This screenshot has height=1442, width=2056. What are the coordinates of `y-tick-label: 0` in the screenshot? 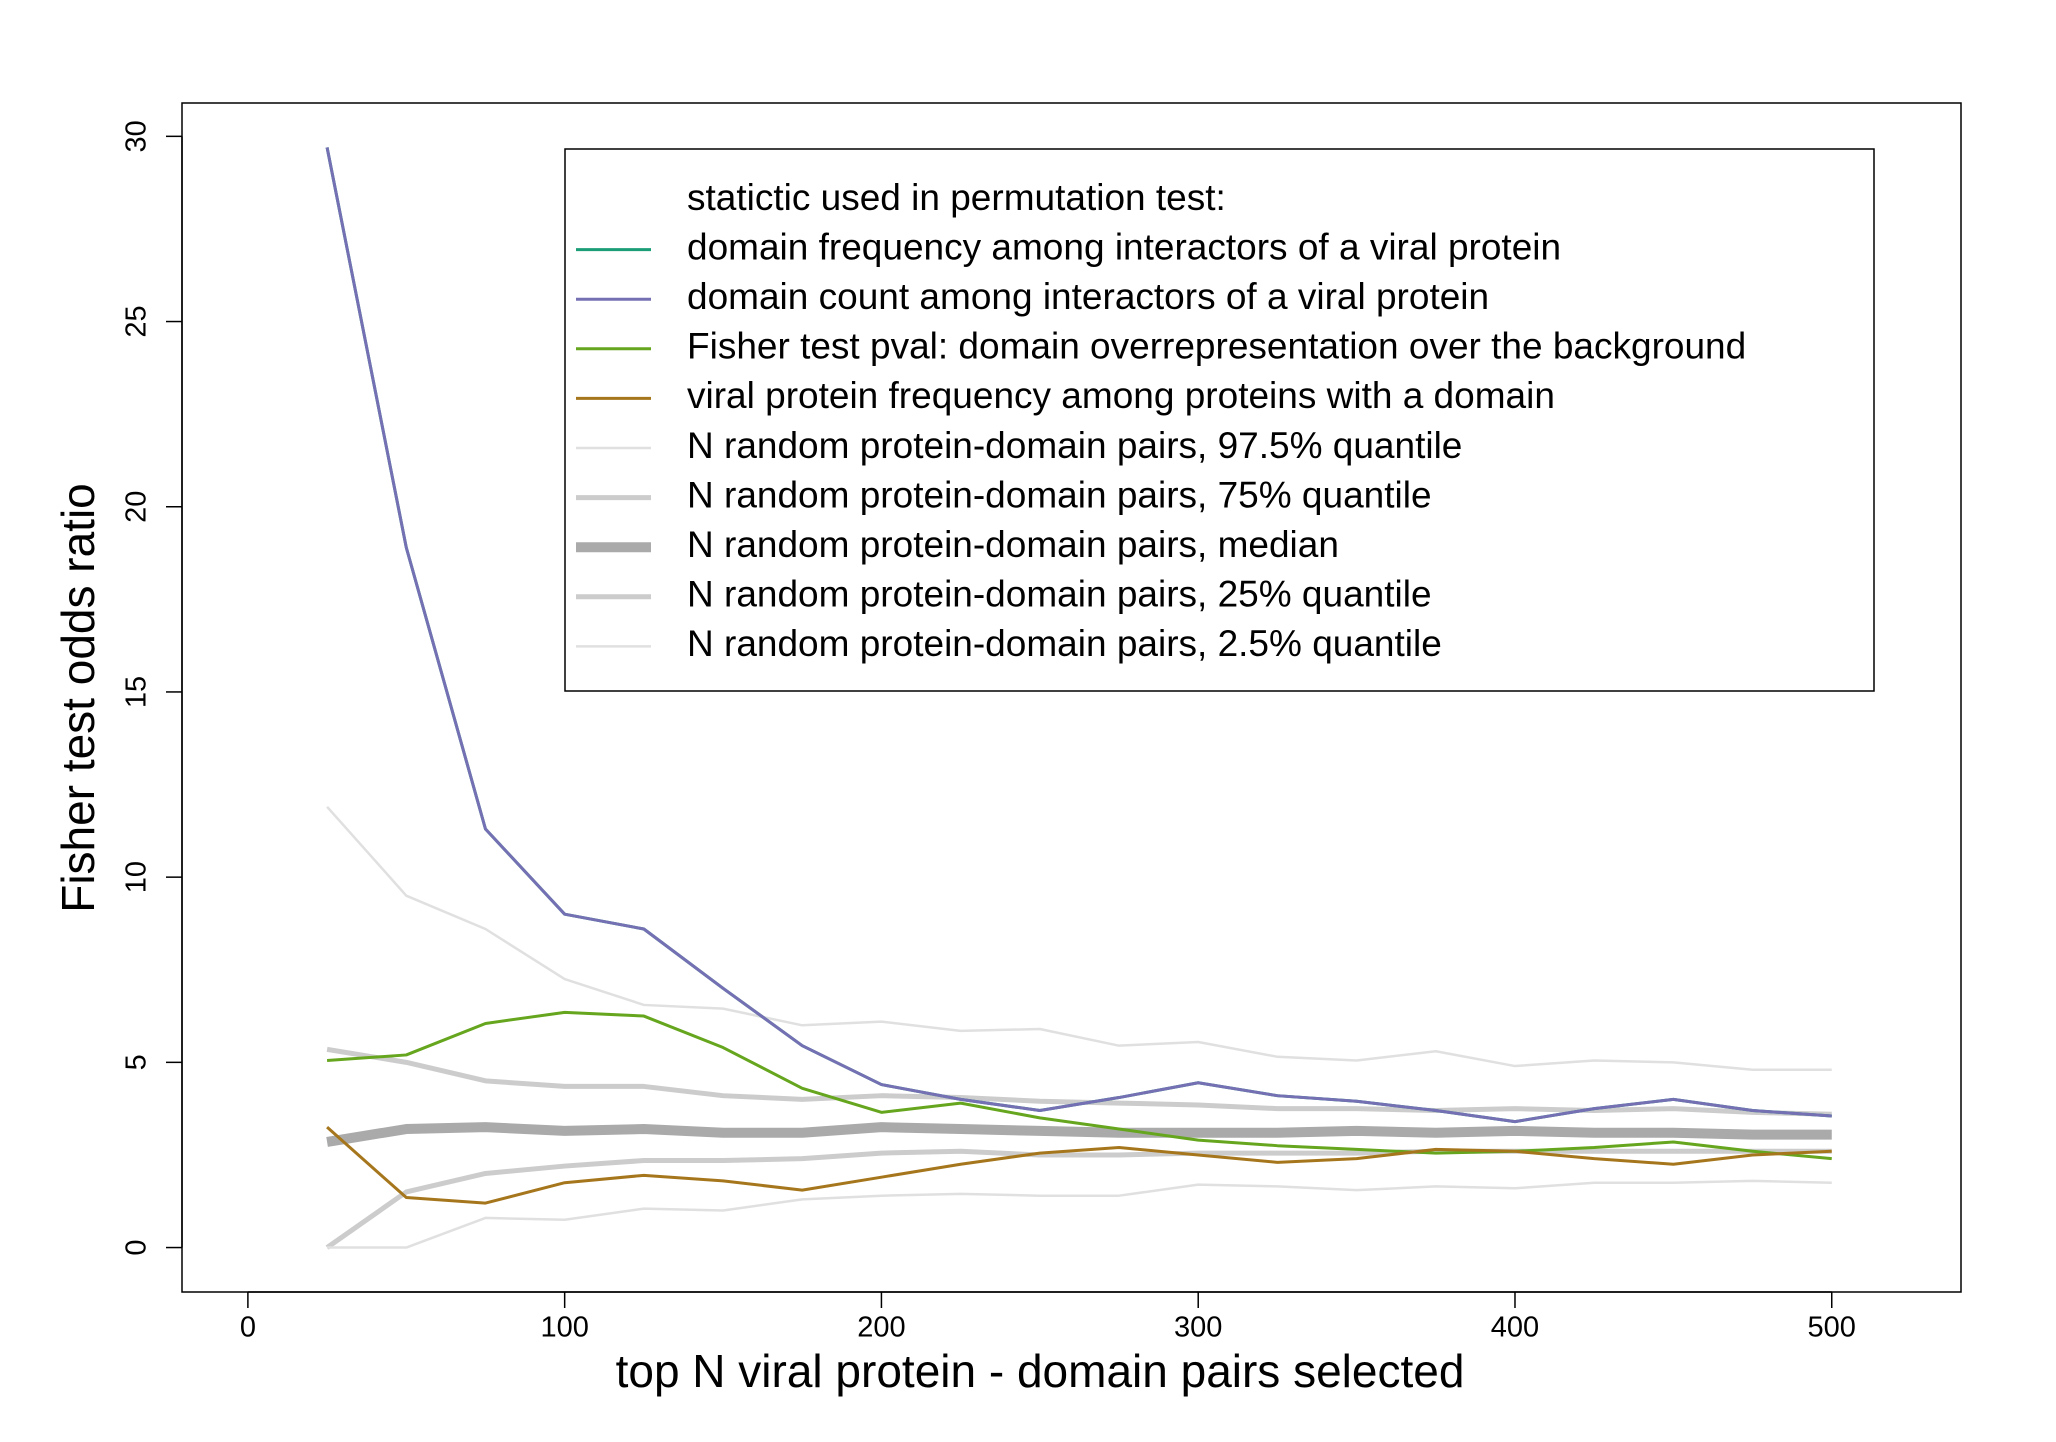 It's located at (137, 1247).